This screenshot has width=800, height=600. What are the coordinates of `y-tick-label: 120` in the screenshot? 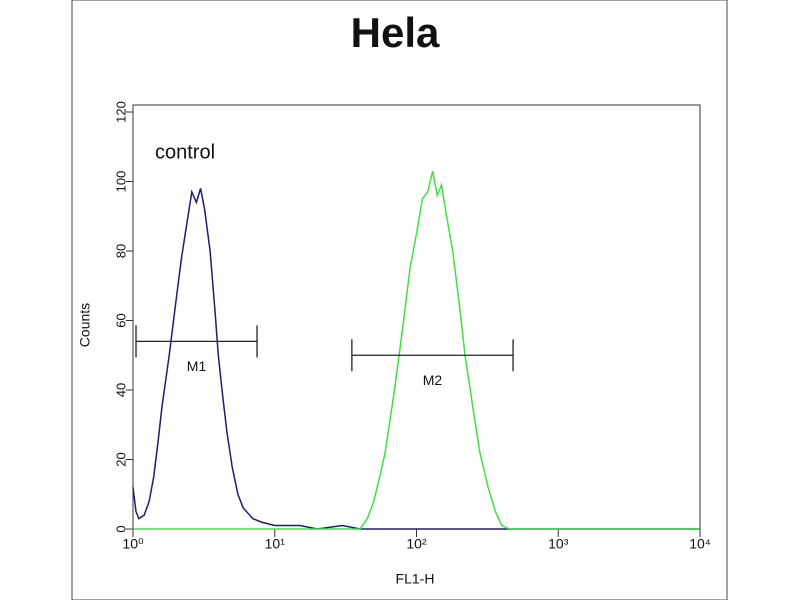 It's located at (120, 112).